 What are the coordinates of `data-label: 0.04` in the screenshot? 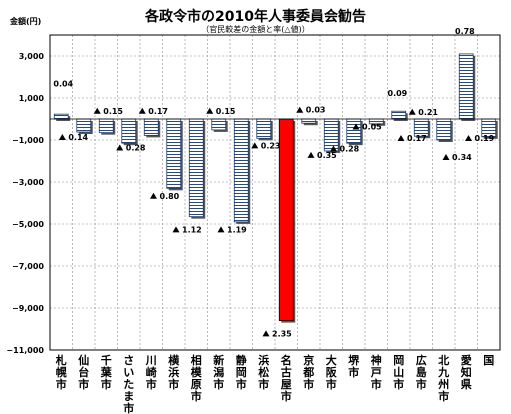 It's located at (63, 83).